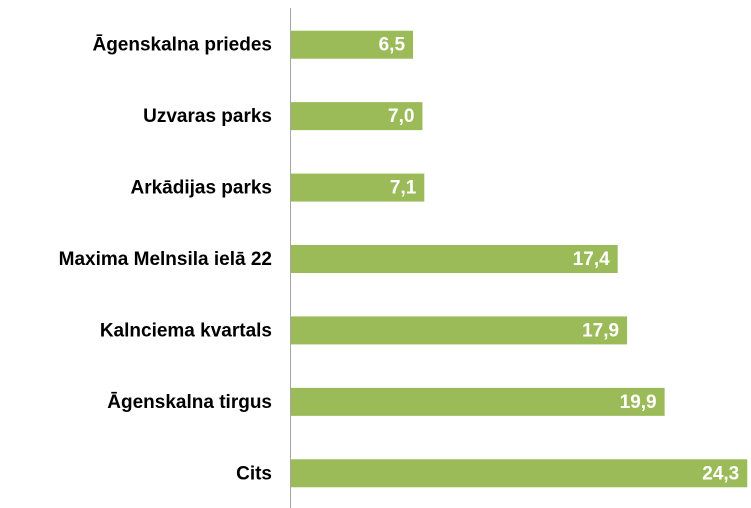 This screenshot has height=508, width=751. I want to click on y-tick-label: Arkādijas parks, so click(201, 188).